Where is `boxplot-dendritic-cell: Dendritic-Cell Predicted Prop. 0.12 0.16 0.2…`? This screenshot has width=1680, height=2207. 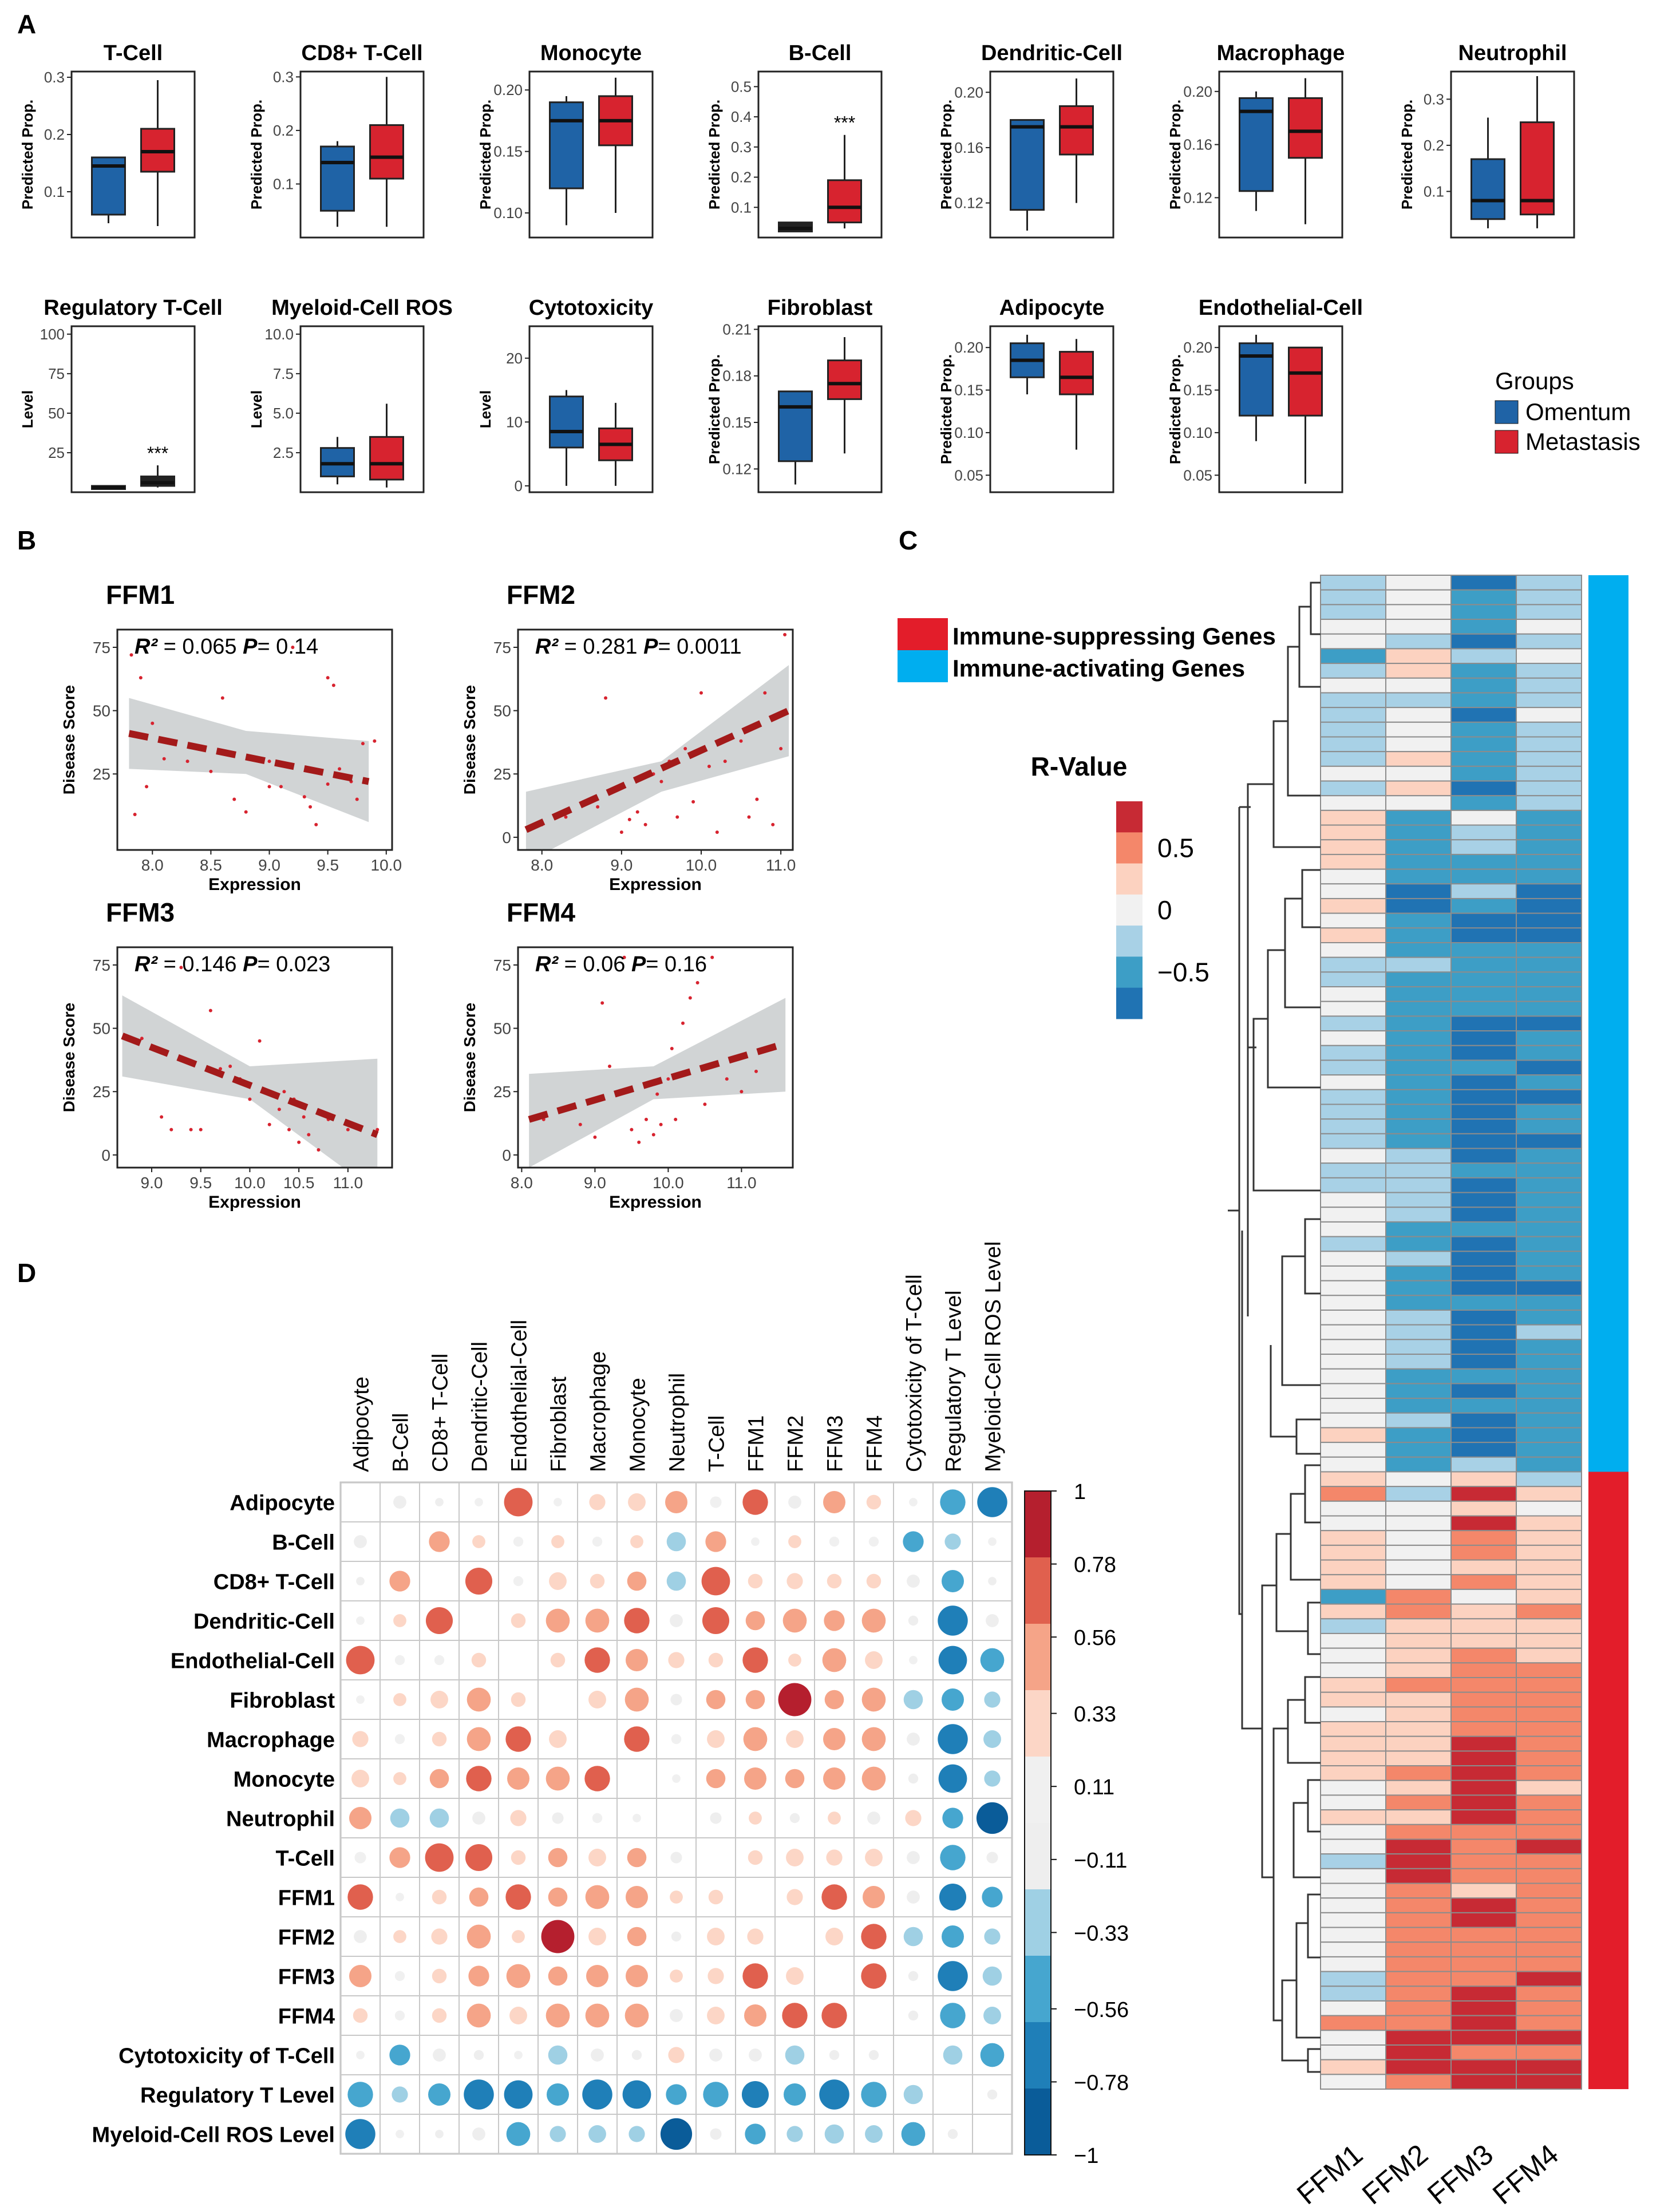
boxplot-dendritic-cell: Dendritic-Cell Predicted Prop. 0.12 0.16 0.2… is located at coordinates (1030, 140).